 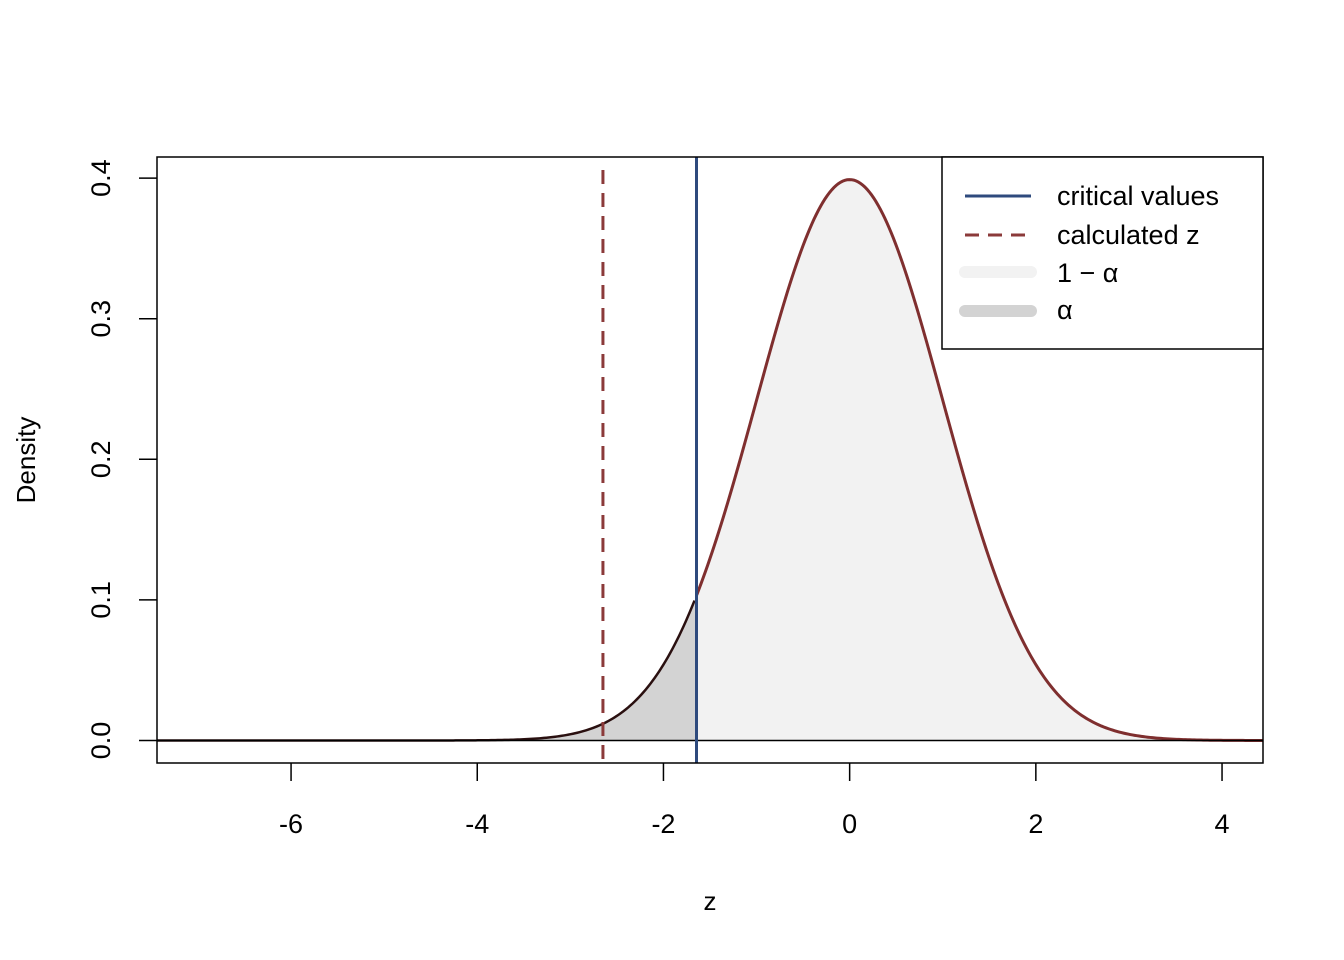 What do you see at coordinates (1128, 235) in the screenshot?
I see `legend-label-calculated-z: calculated z` at bounding box center [1128, 235].